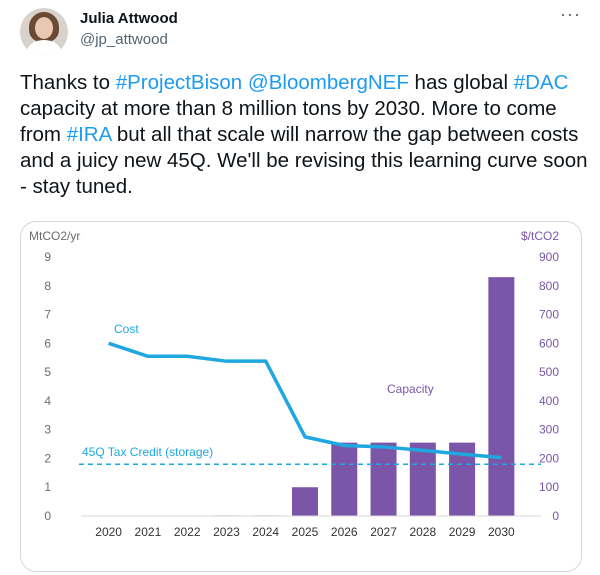 This screenshot has height=575, width=600. Describe the element at coordinates (549, 487) in the screenshot. I see `y-right-tick-label: 100` at that location.